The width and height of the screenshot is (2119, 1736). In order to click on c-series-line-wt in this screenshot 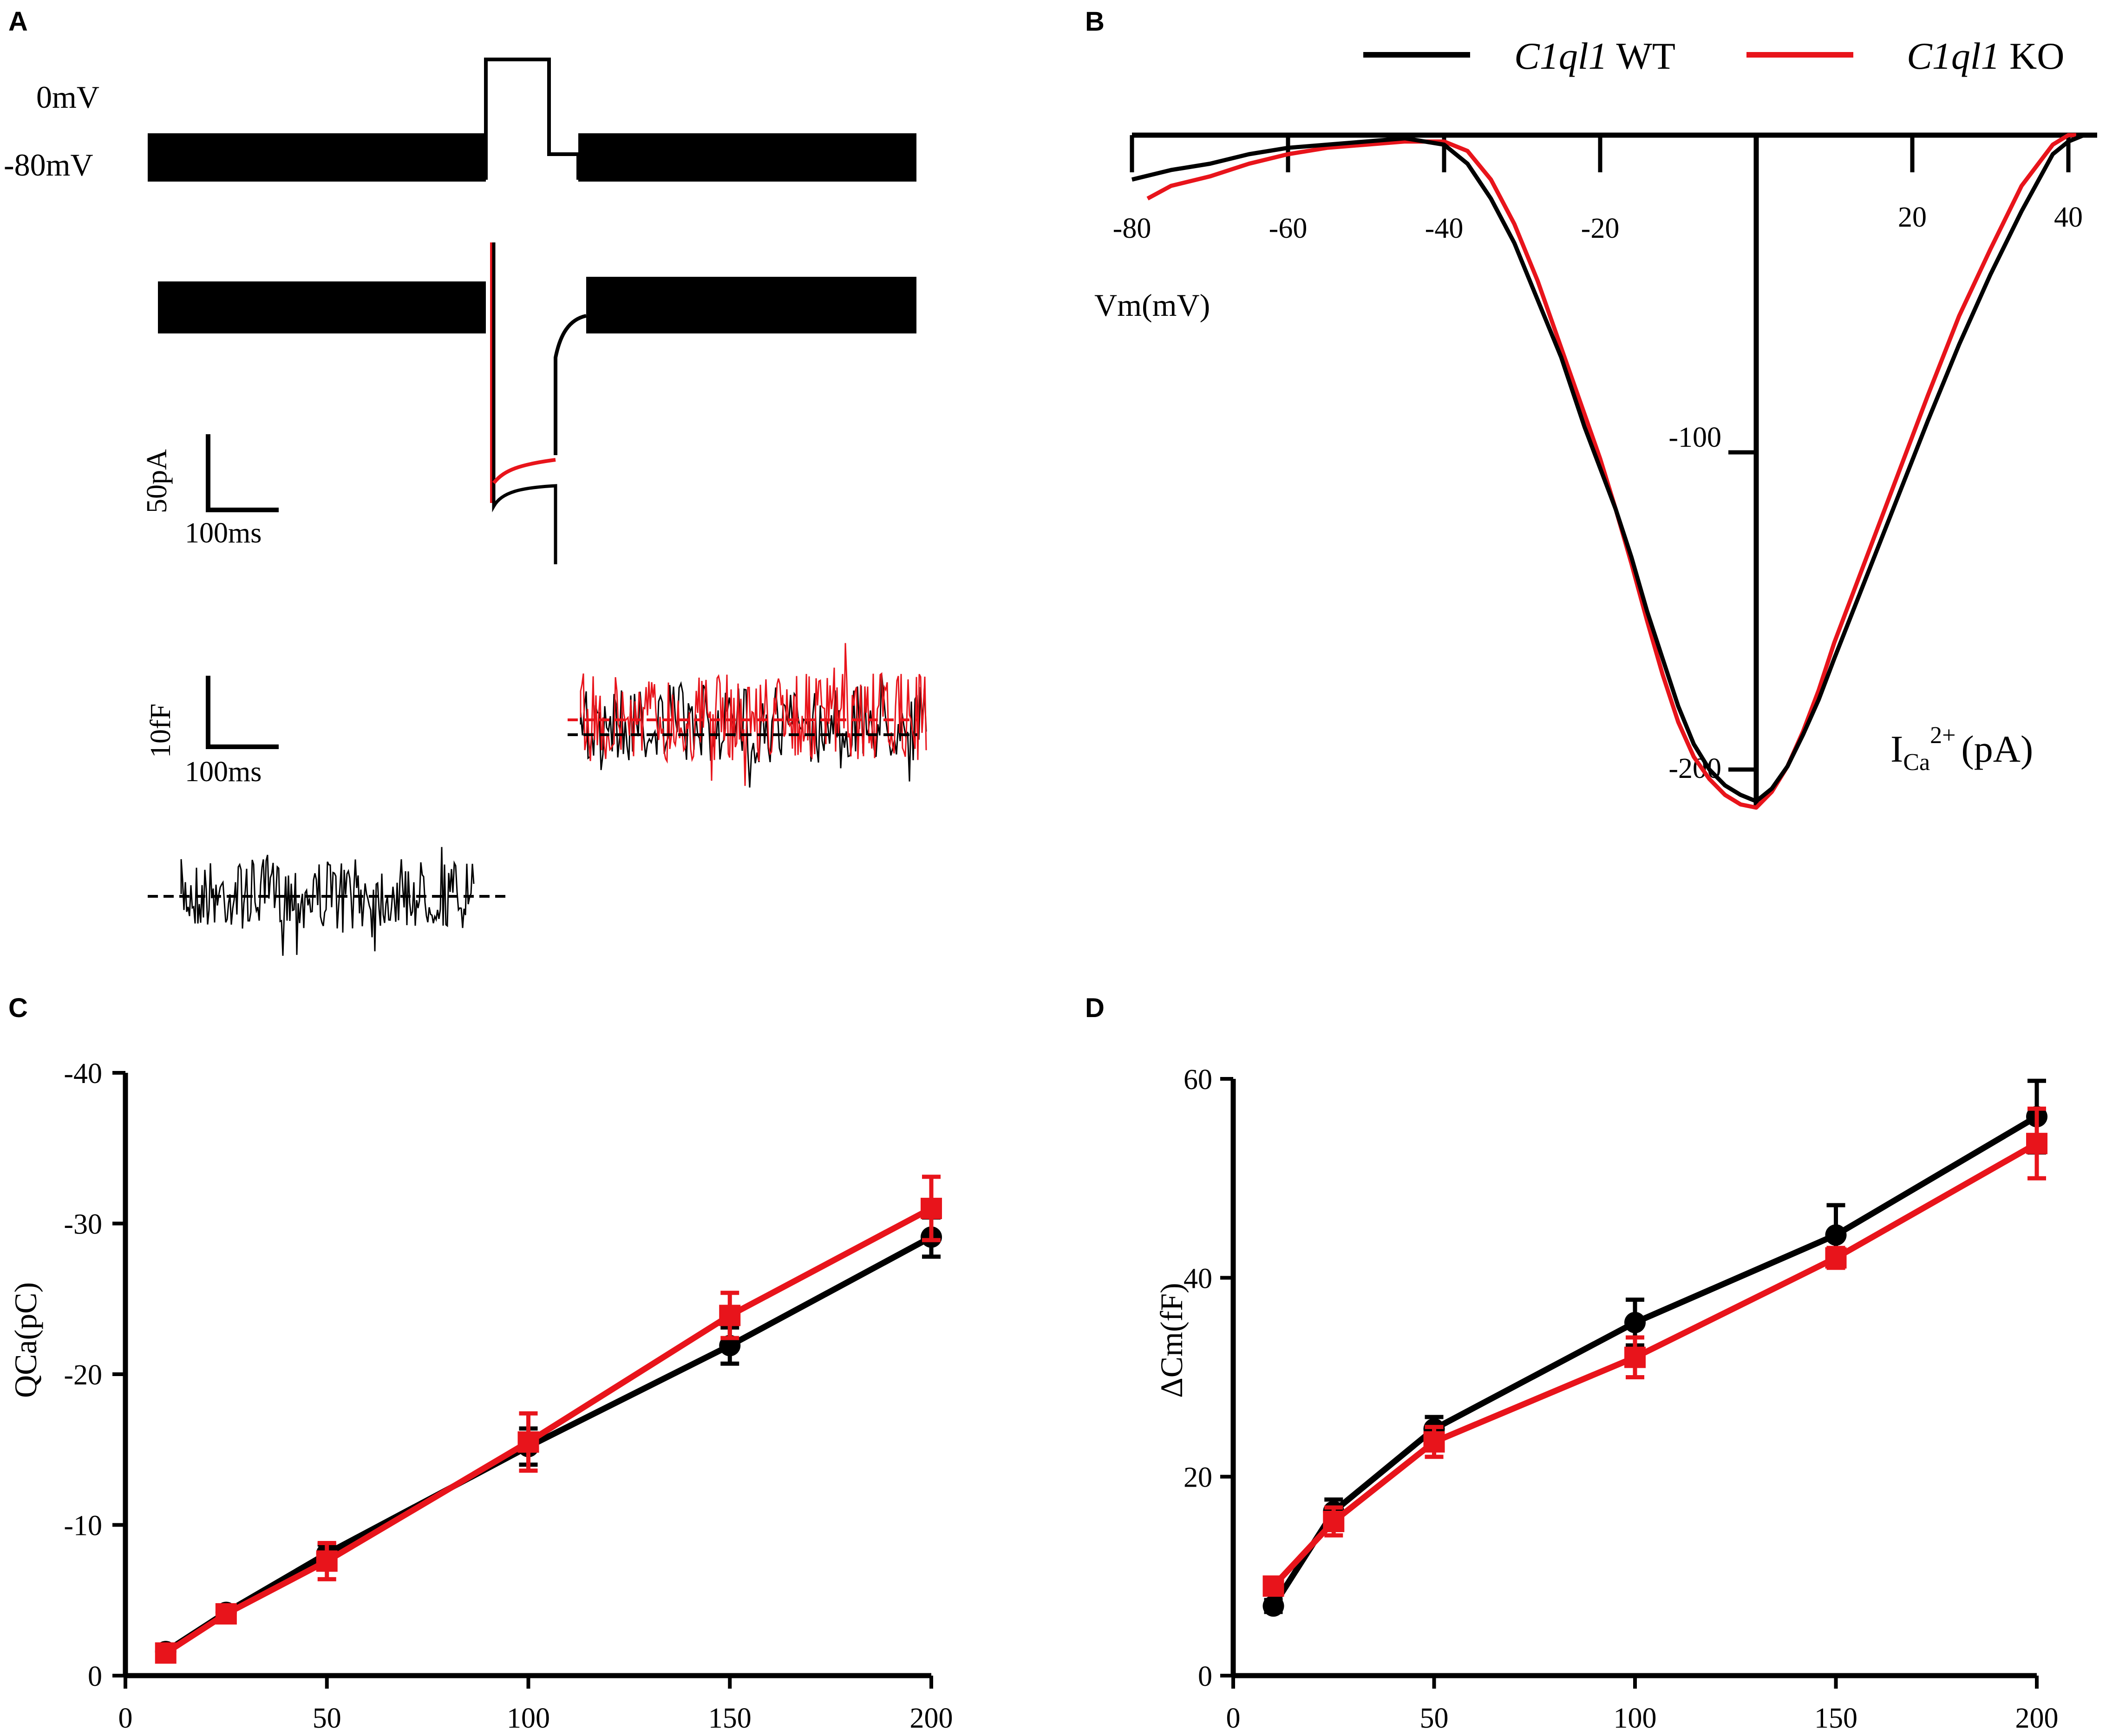, I will do `click(548, 1444)`.